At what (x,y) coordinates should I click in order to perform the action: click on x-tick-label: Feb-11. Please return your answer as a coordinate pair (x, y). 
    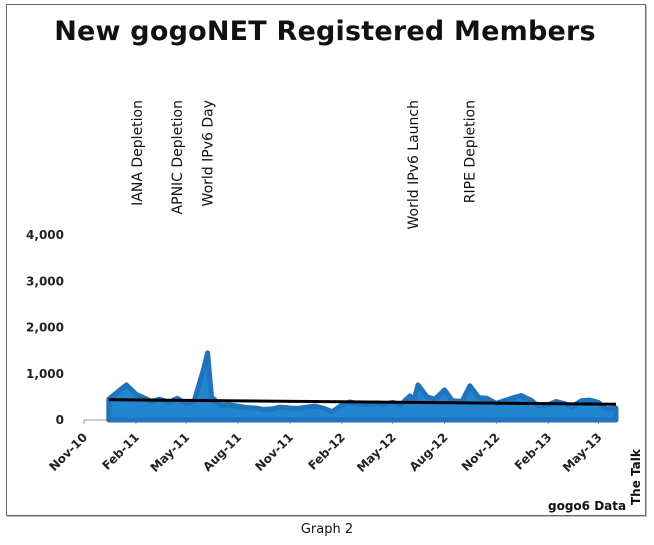
    Looking at the image, I should click on (121, 451).